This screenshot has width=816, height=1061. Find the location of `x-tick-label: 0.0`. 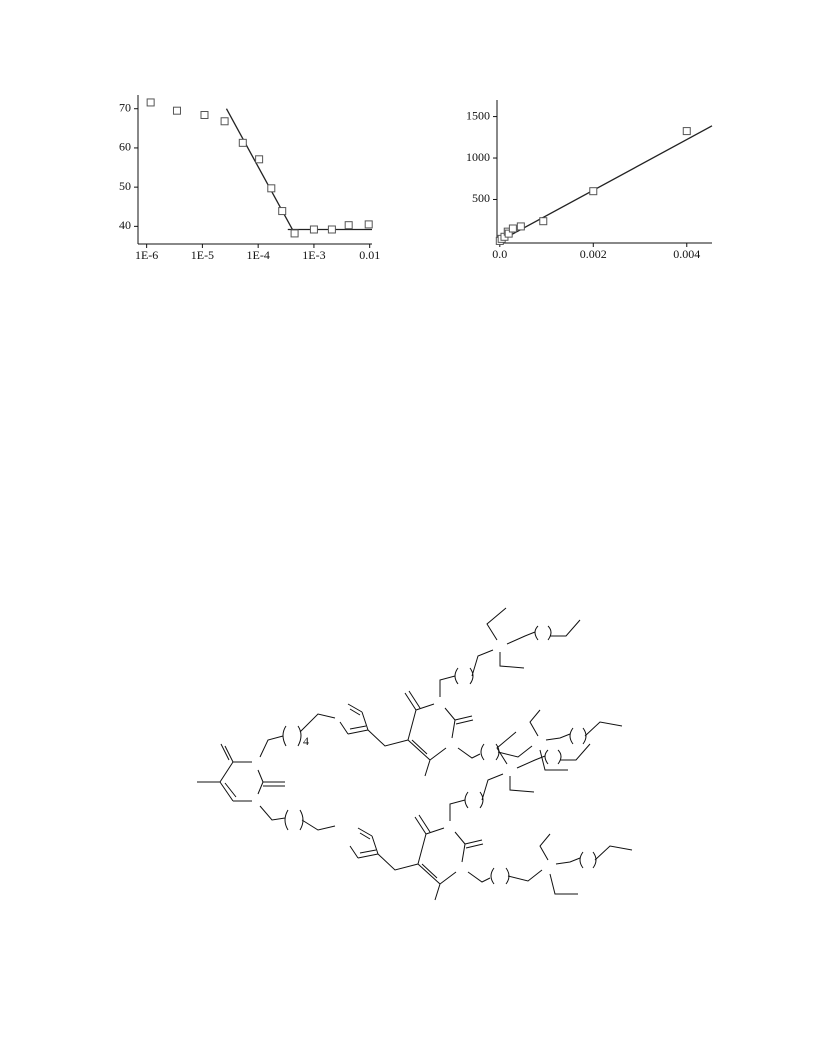

x-tick-label: 0.0 is located at coordinates (499, 254).